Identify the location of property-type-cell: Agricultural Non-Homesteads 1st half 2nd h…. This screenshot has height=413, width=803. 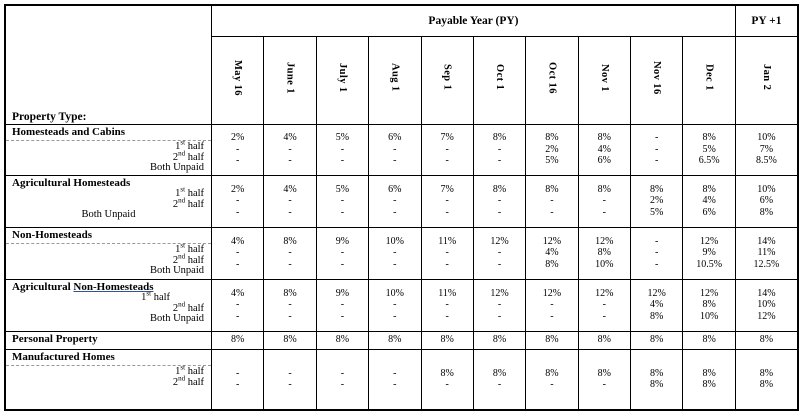
(108, 305).